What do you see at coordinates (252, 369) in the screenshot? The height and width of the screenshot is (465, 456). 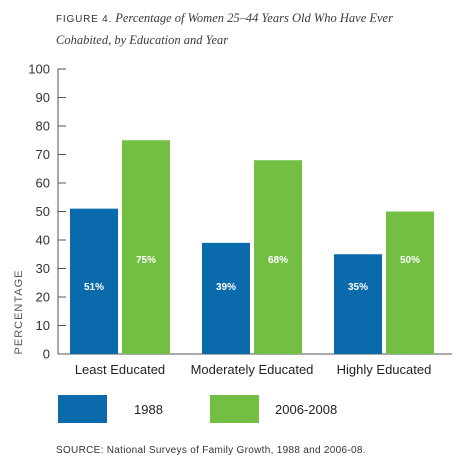 I see `category-label: Moderately Educated` at bounding box center [252, 369].